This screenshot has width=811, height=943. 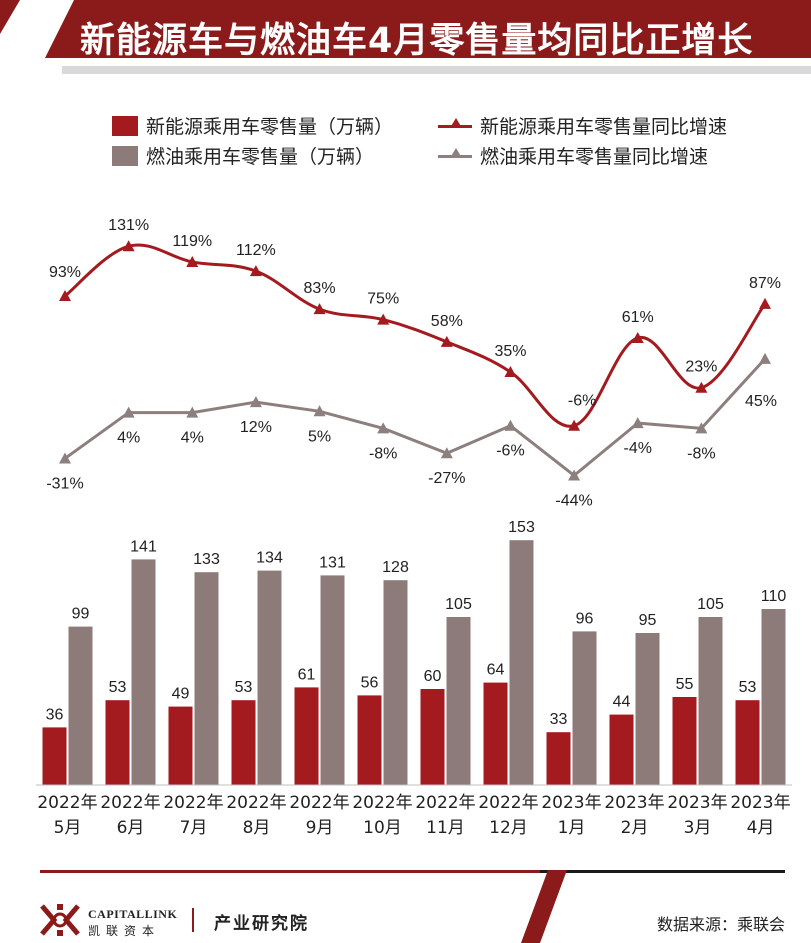 What do you see at coordinates (417, 41) in the screenshot?
I see `page-title: 新能源车与燃油车4月零售量均同比正增长` at bounding box center [417, 41].